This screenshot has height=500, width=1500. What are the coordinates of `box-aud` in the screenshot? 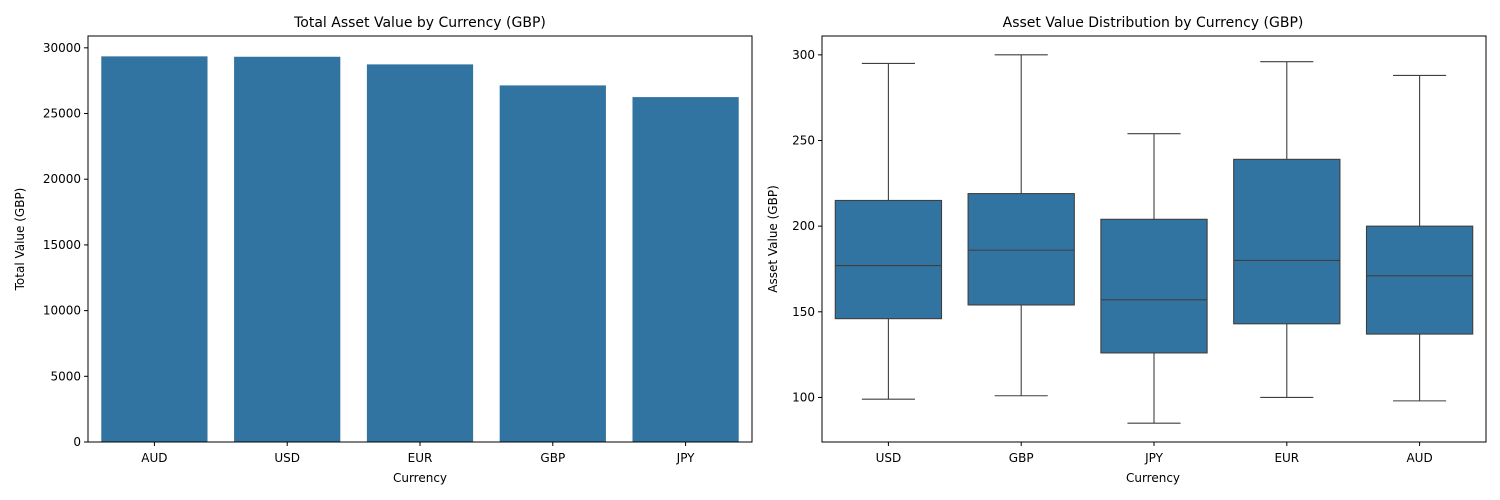 It's located at (1419, 238).